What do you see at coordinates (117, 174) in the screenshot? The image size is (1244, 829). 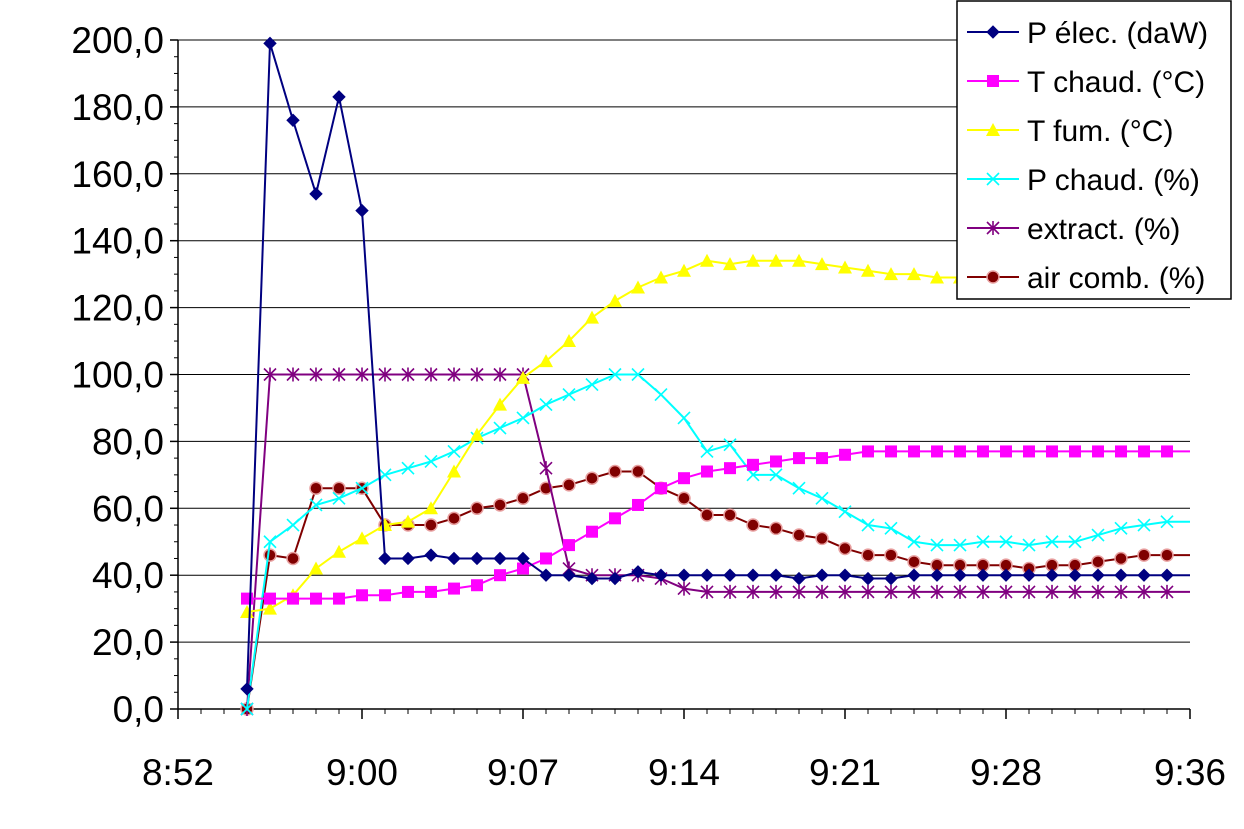 I see `y-tick-label: 160,0` at bounding box center [117, 174].